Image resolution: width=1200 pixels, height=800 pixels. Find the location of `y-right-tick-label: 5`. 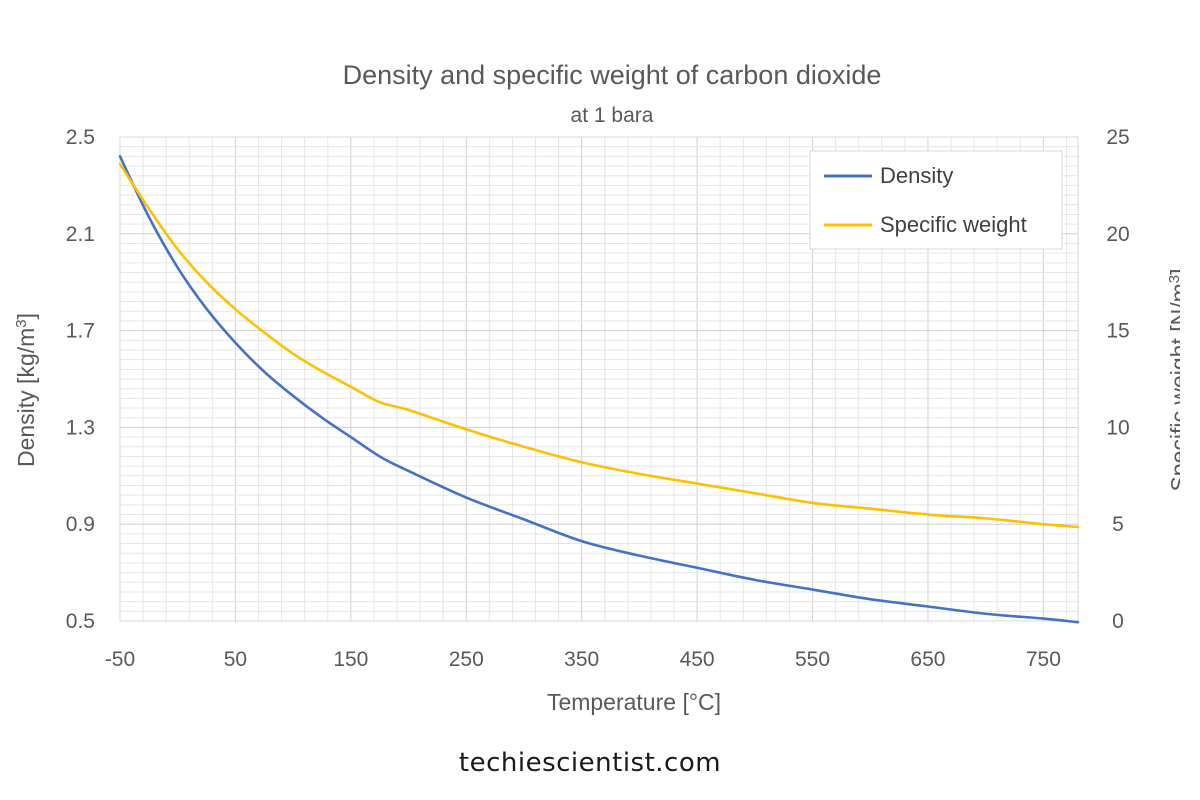

y-right-tick-label: 5 is located at coordinates (1118, 524).